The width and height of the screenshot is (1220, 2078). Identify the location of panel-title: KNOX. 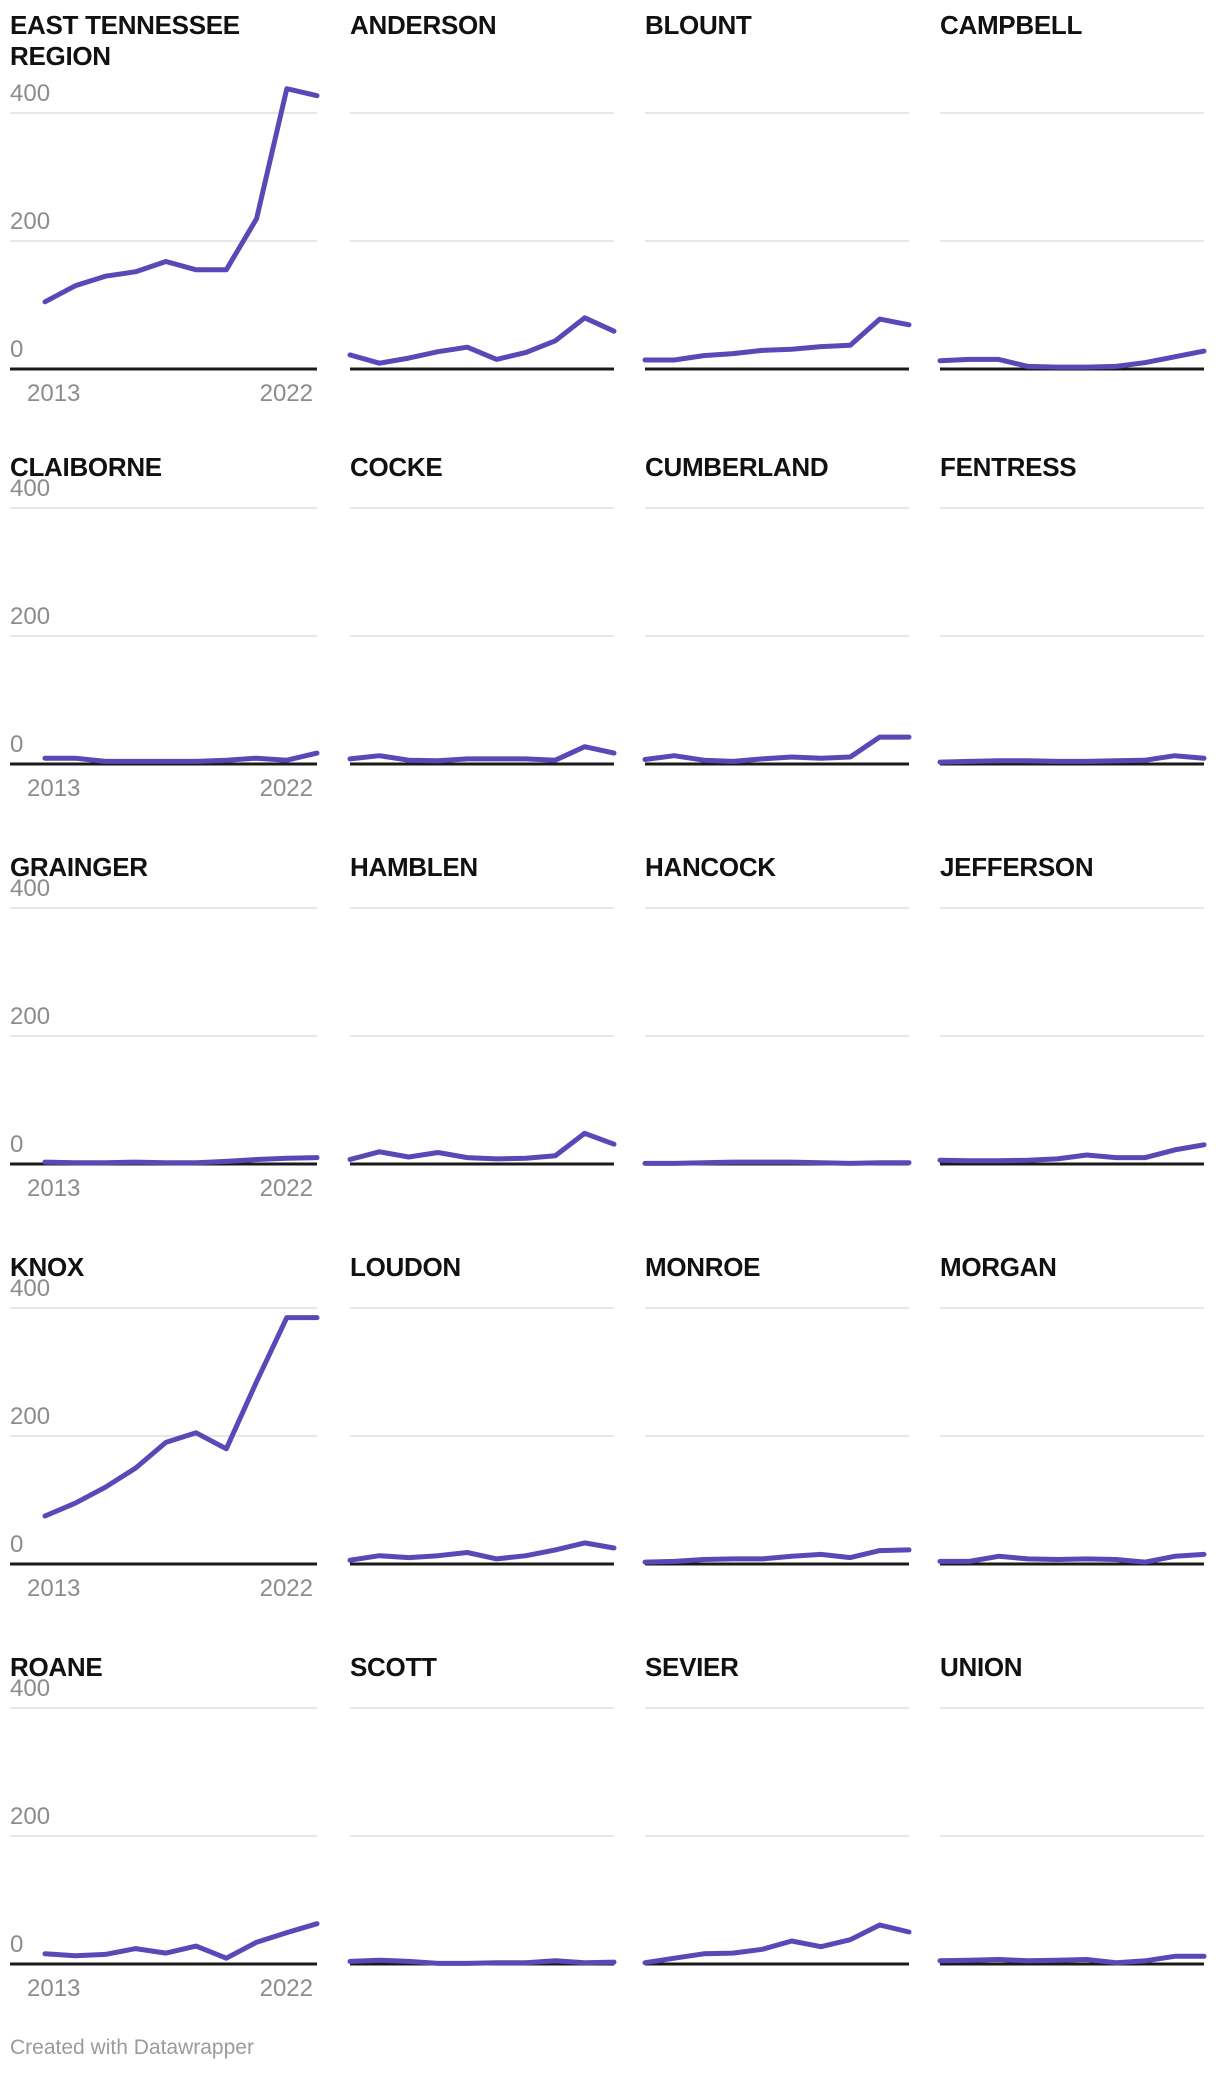
(47, 1267).